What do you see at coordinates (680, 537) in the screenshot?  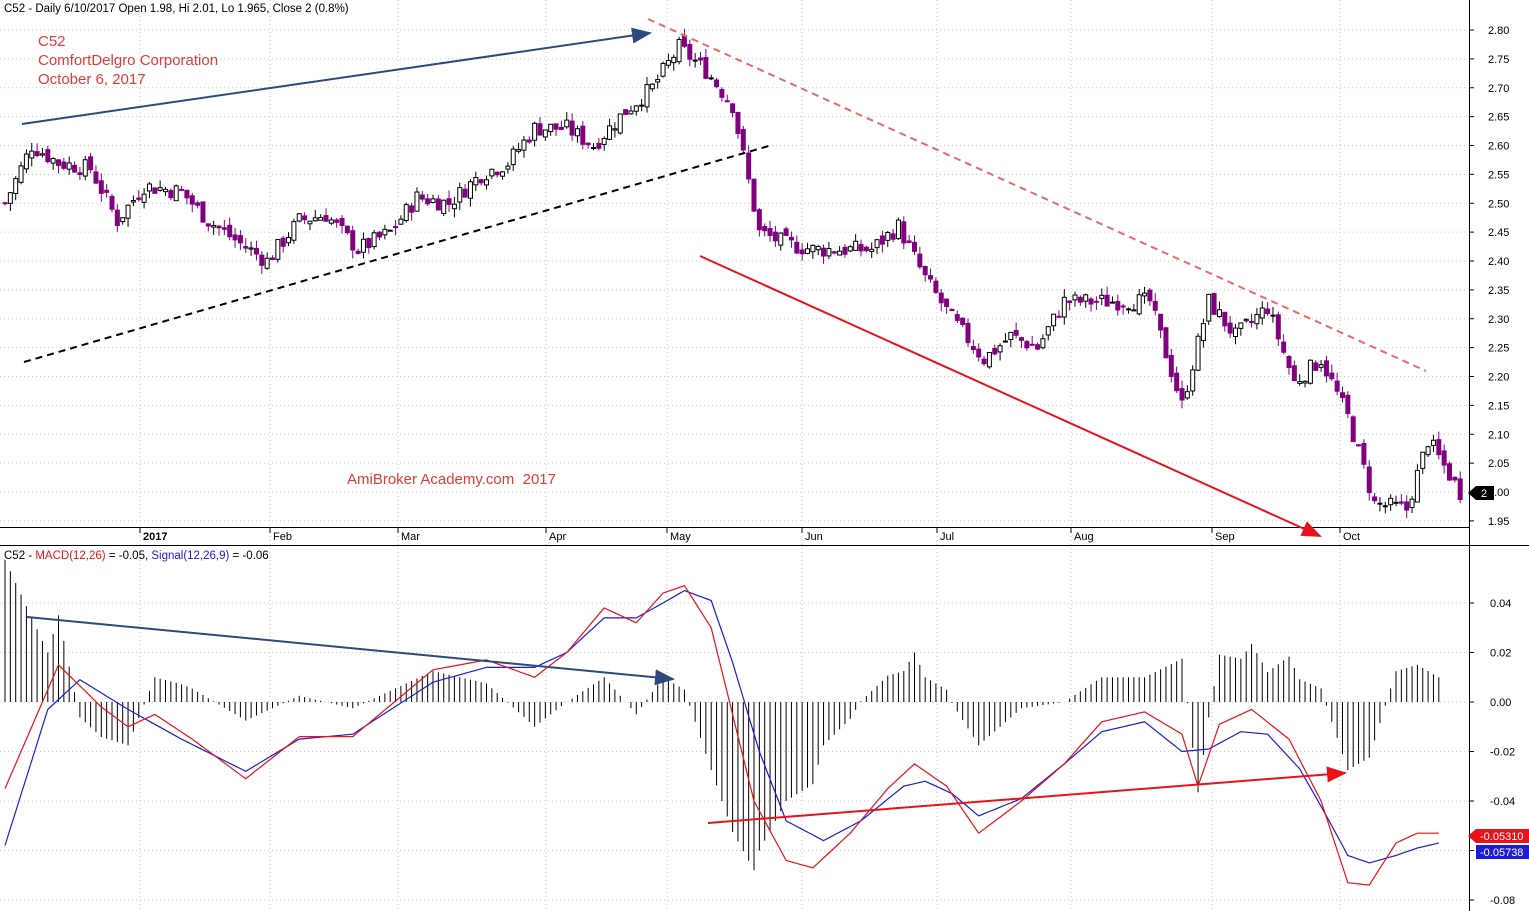 I see `date-tick-label: May` at bounding box center [680, 537].